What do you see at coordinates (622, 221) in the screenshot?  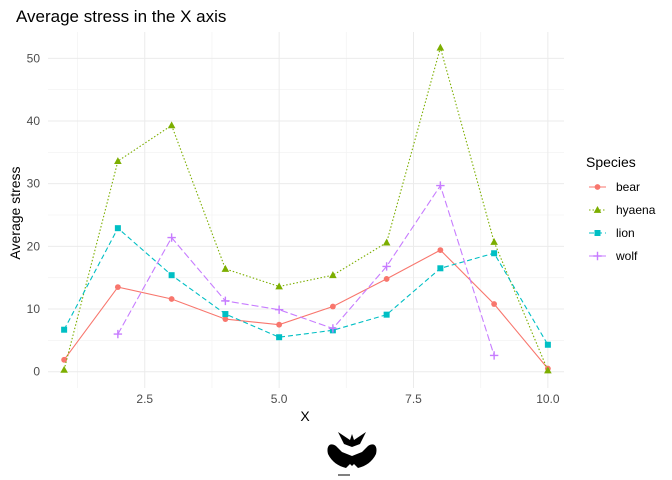 I see `legend: bear hyaena lion wolf` at bounding box center [622, 221].